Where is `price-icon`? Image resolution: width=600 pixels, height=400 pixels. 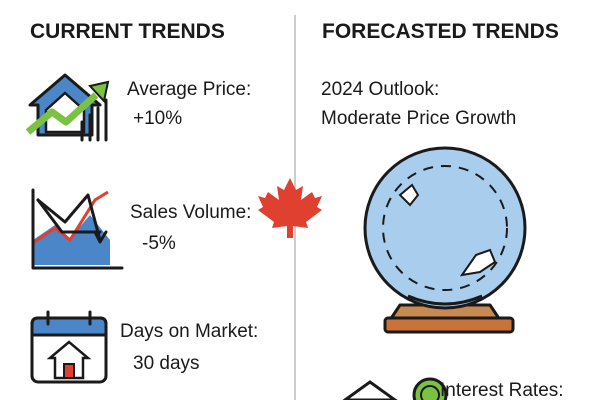
price-icon is located at coordinates (67, 107).